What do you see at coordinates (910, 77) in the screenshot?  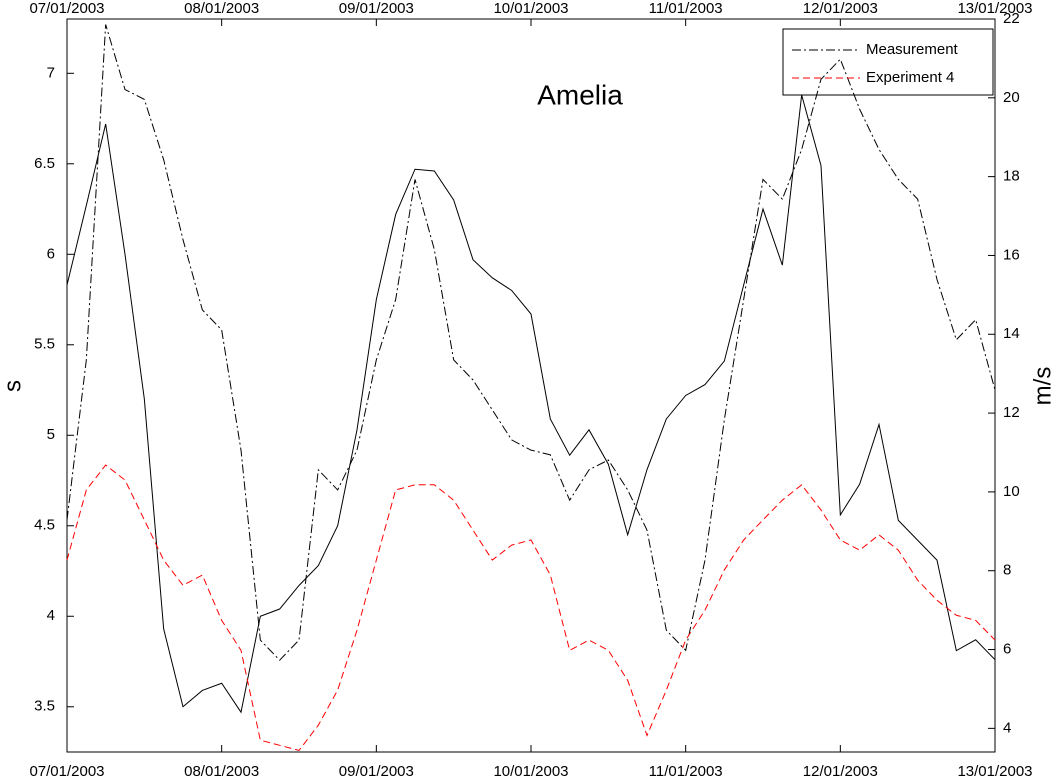 I see `legend-label: Experiment 4` at bounding box center [910, 77].